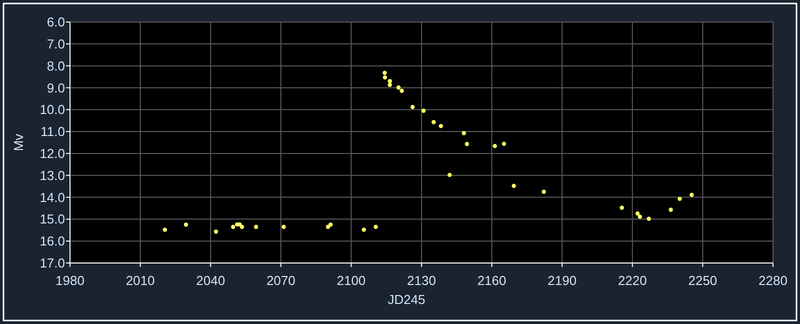 The width and height of the screenshot is (800, 324). What do you see at coordinates (55, 22) in the screenshot?
I see `y-tick-label: 6.0` at bounding box center [55, 22].